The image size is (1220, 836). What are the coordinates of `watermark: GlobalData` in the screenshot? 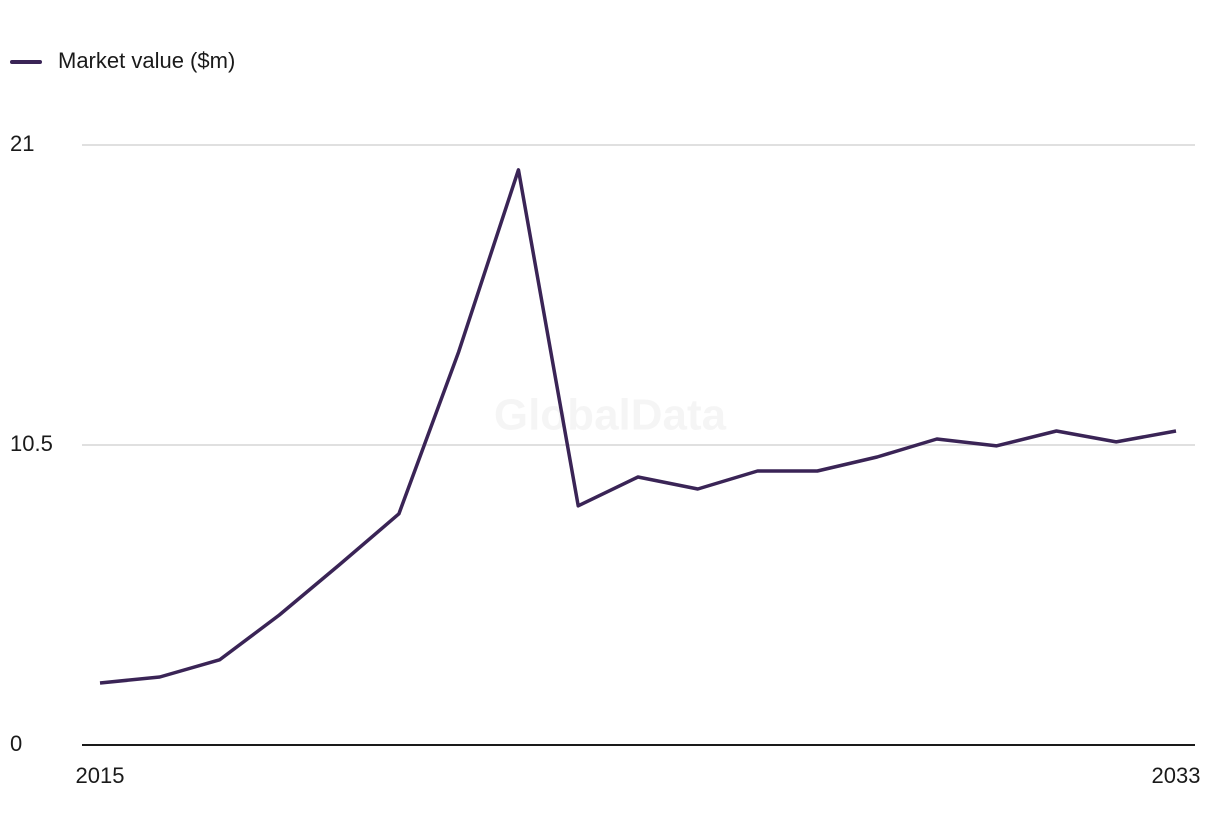 It's located at (610, 415).